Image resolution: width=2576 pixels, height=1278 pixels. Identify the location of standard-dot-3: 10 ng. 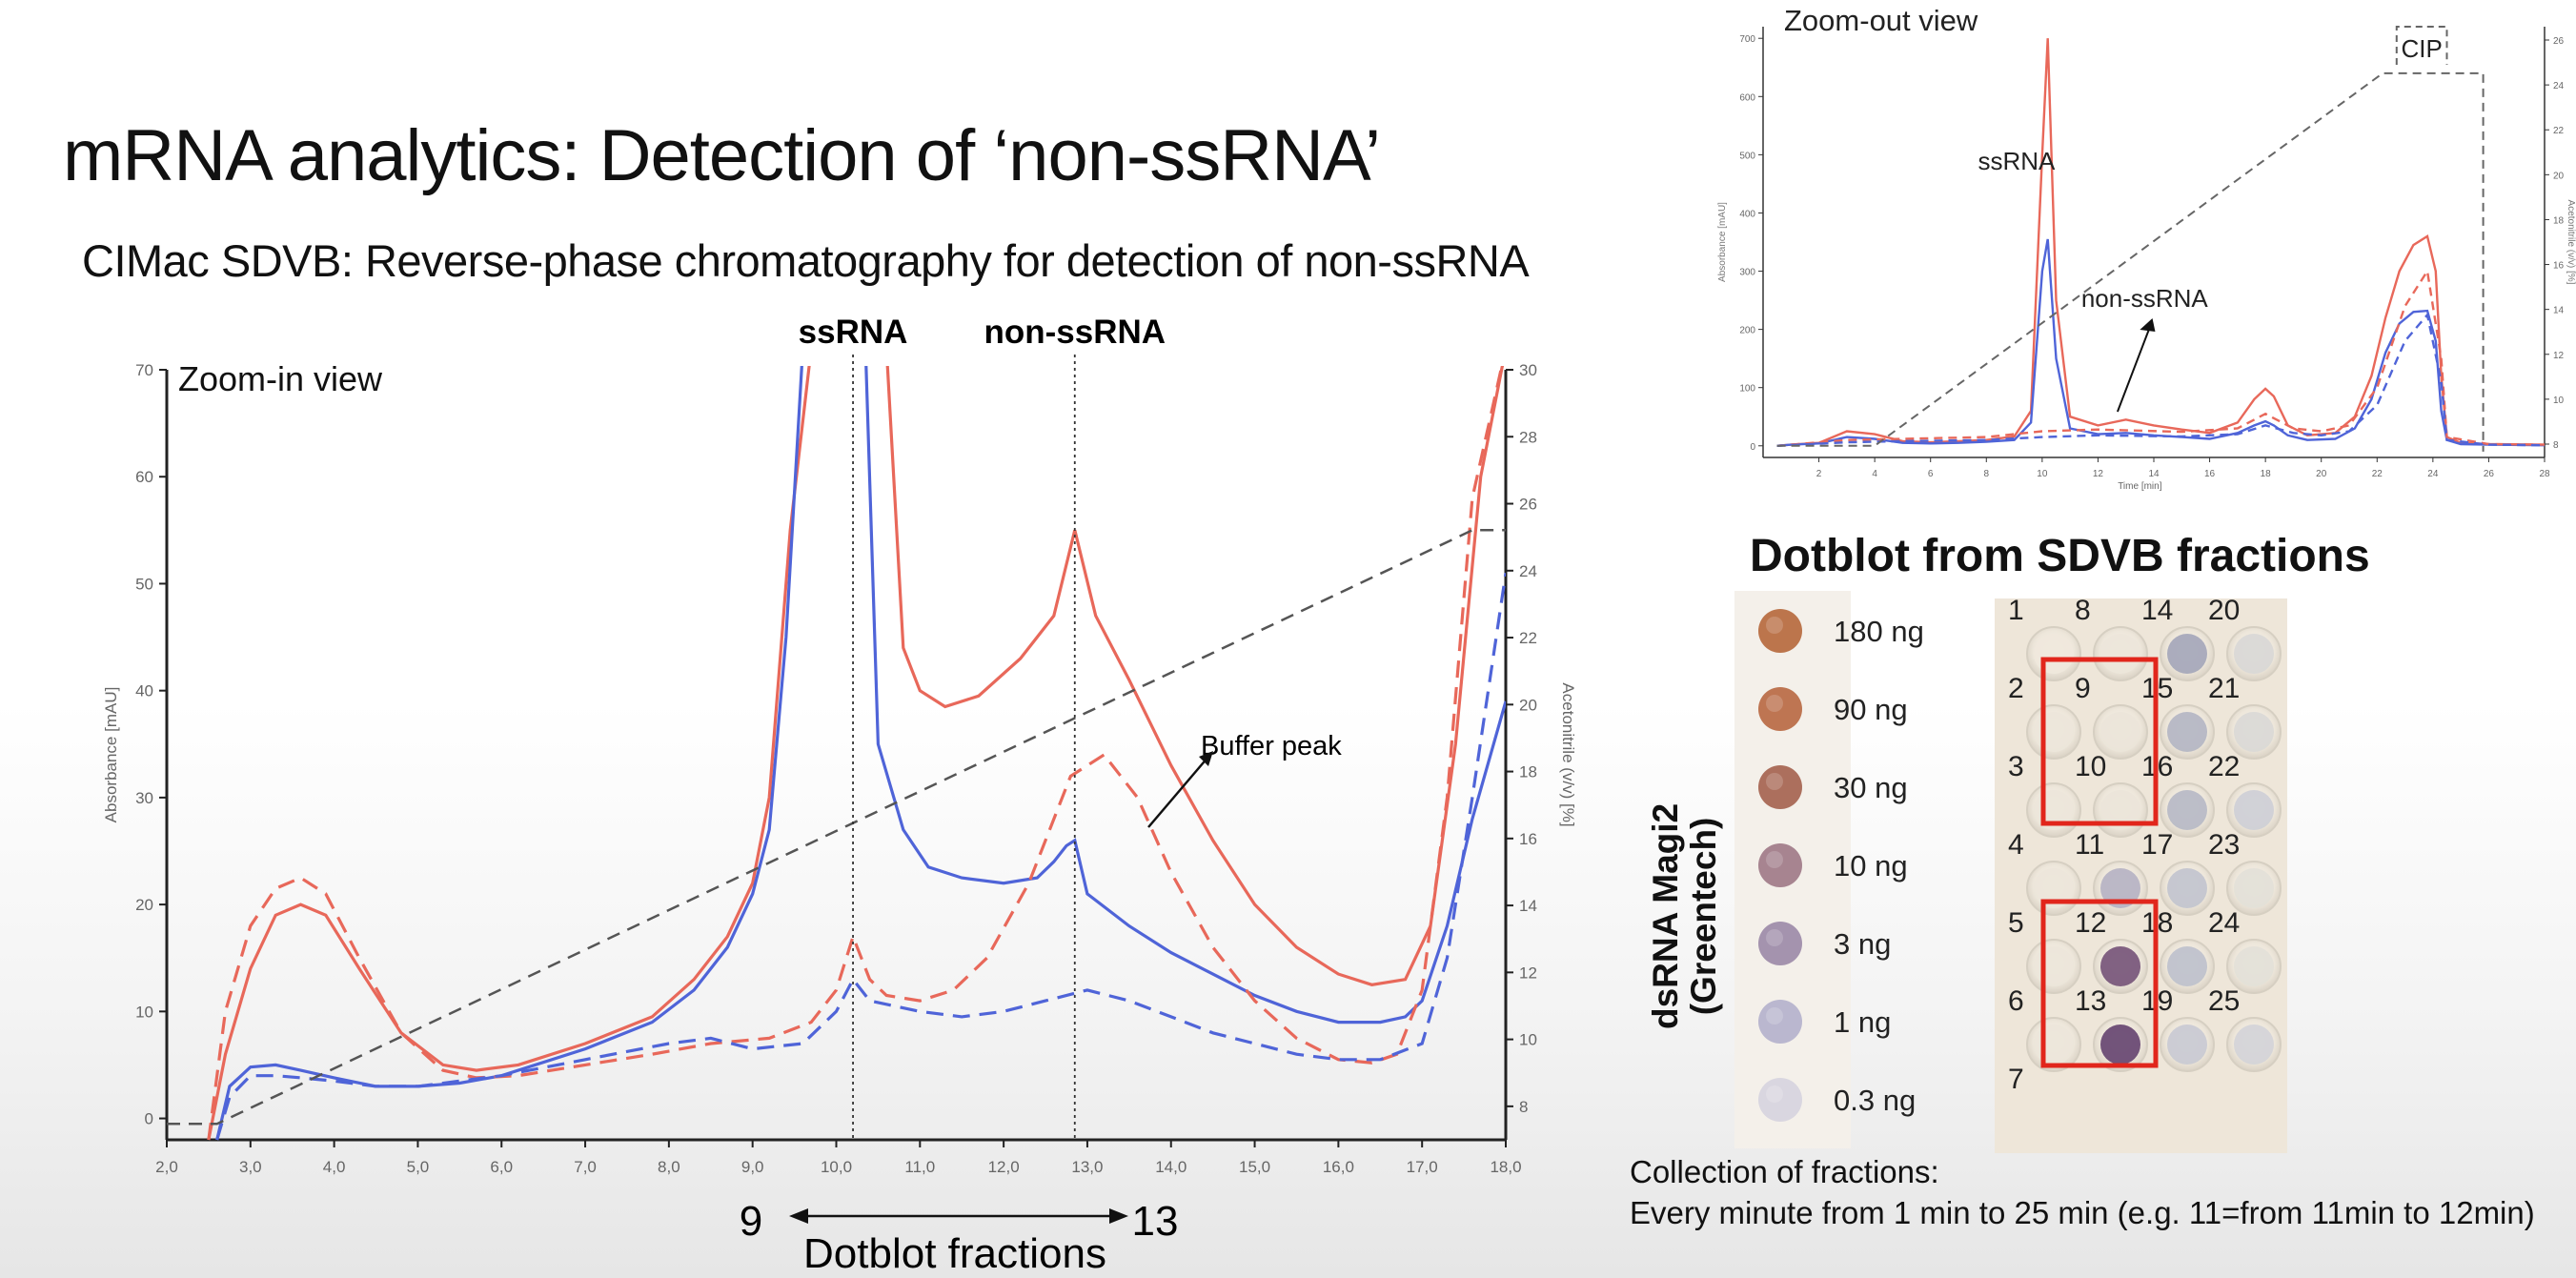
(1833, 865).